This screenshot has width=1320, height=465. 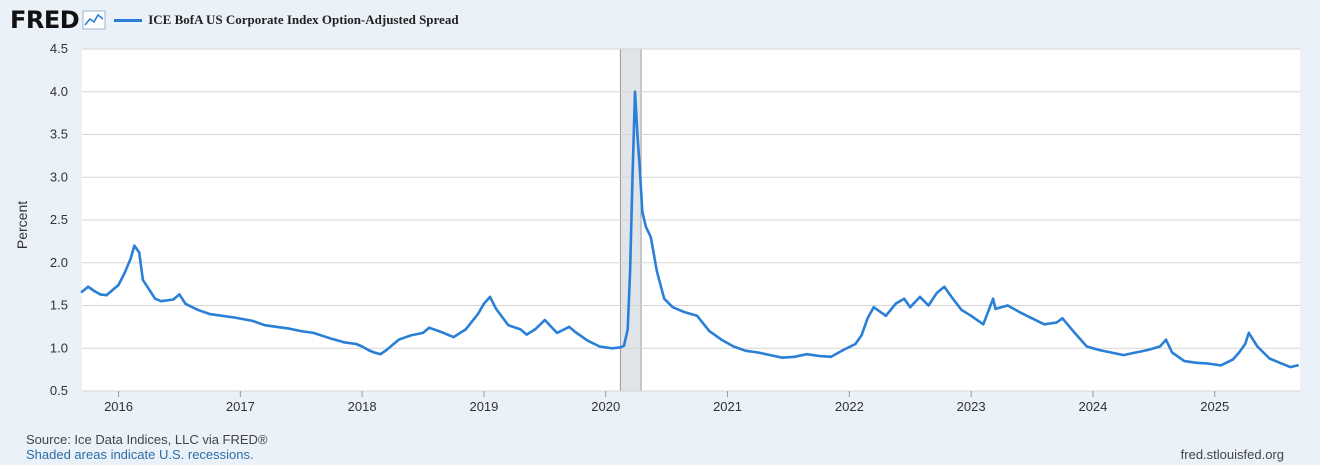 I want to click on x-tick-label: 2021, so click(x=727, y=406).